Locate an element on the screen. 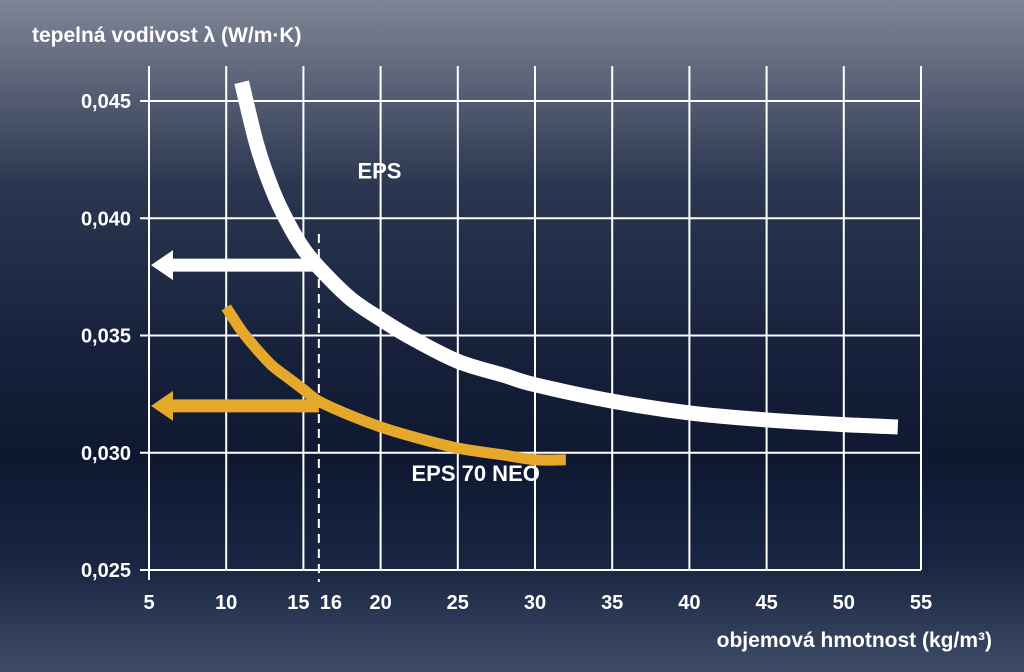 The image size is (1024, 672). y-tick-label: 0,025 is located at coordinates (106, 571).